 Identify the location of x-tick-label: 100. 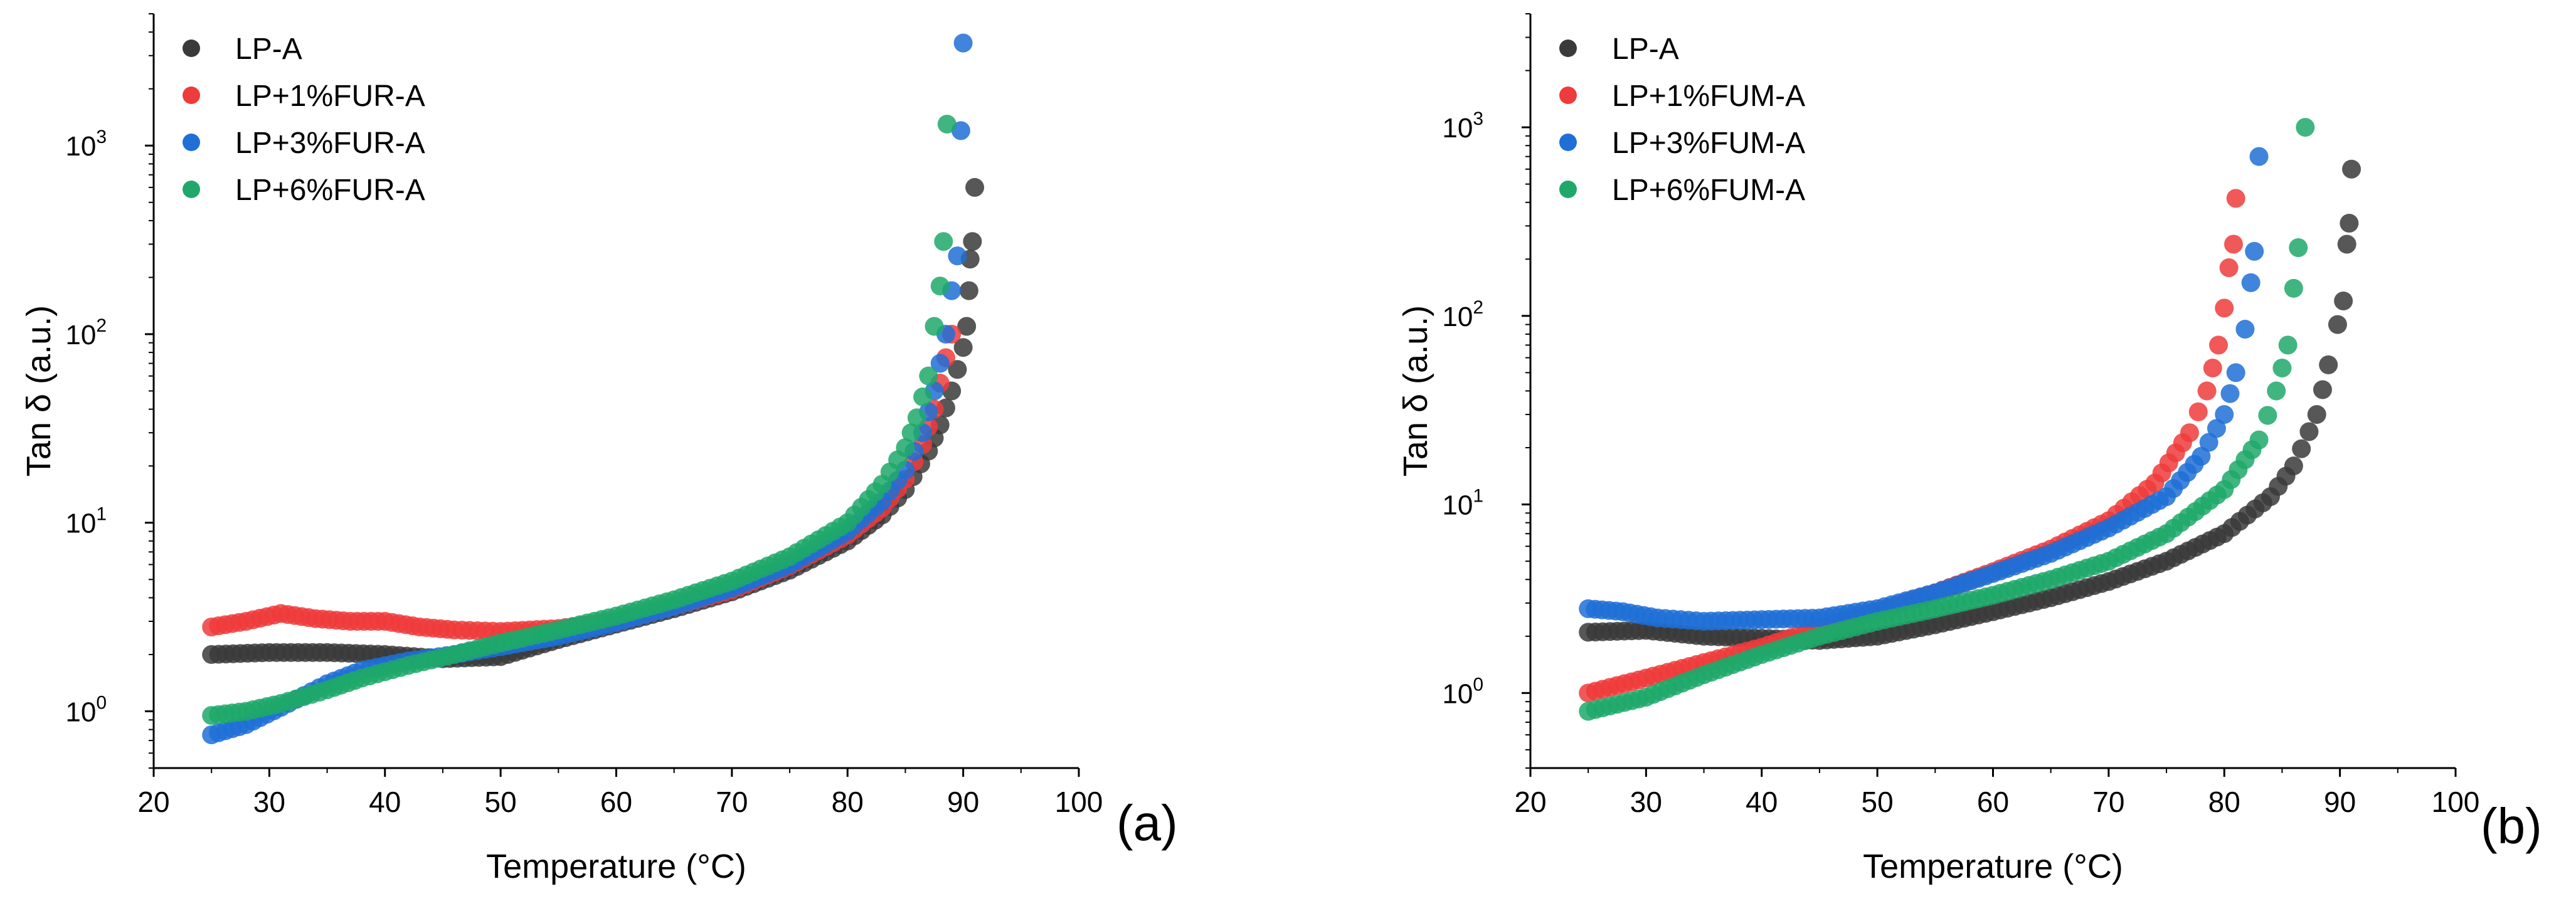
(1079, 802).